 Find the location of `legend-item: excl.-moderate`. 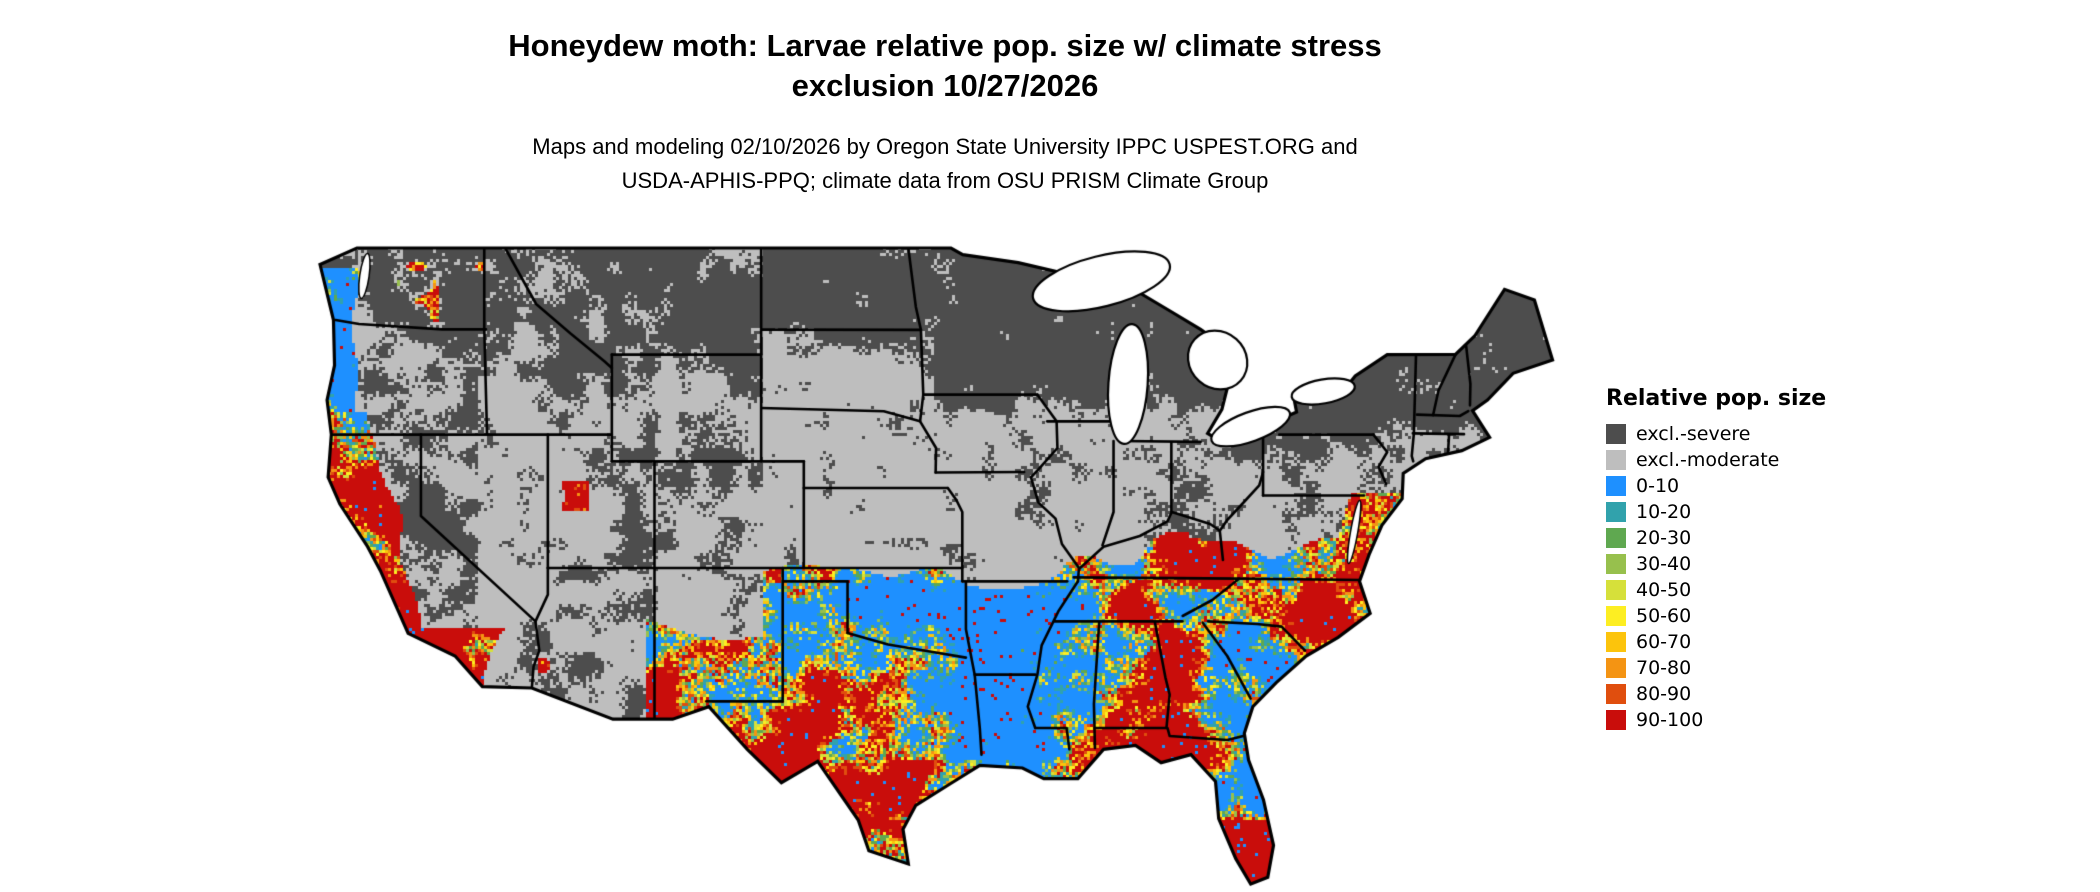

legend-item: excl.-moderate is located at coordinates (1716, 460).